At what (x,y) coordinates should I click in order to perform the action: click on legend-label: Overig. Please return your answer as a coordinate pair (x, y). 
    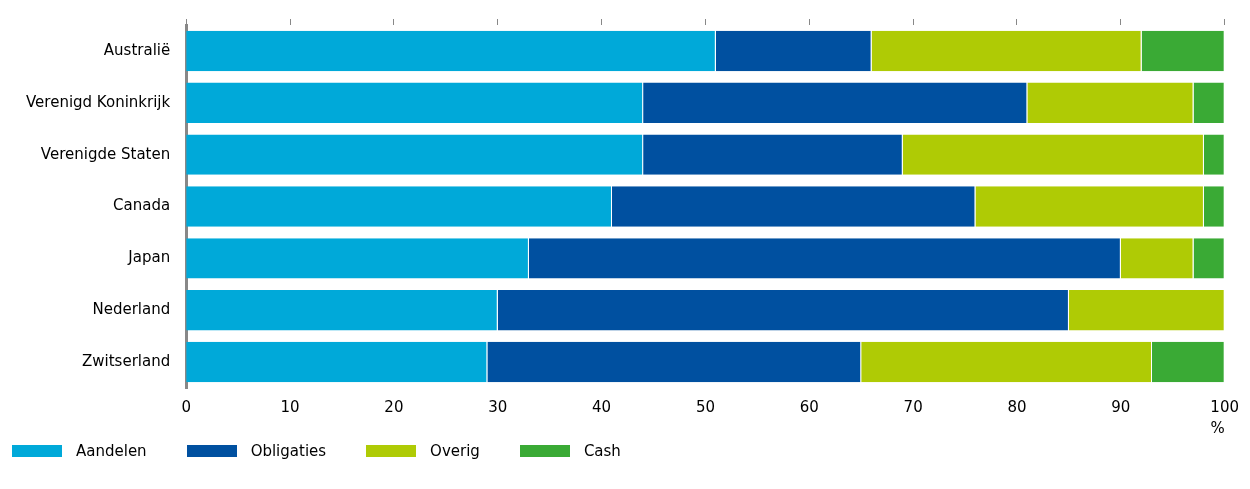
    Looking at the image, I should click on (455, 451).